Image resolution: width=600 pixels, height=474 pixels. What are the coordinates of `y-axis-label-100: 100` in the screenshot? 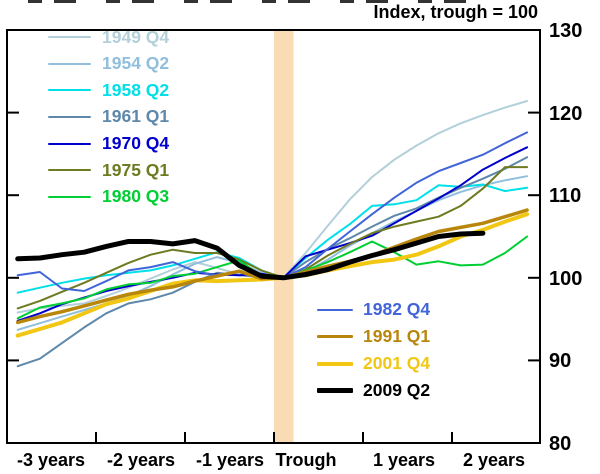 It's located at (566, 278).